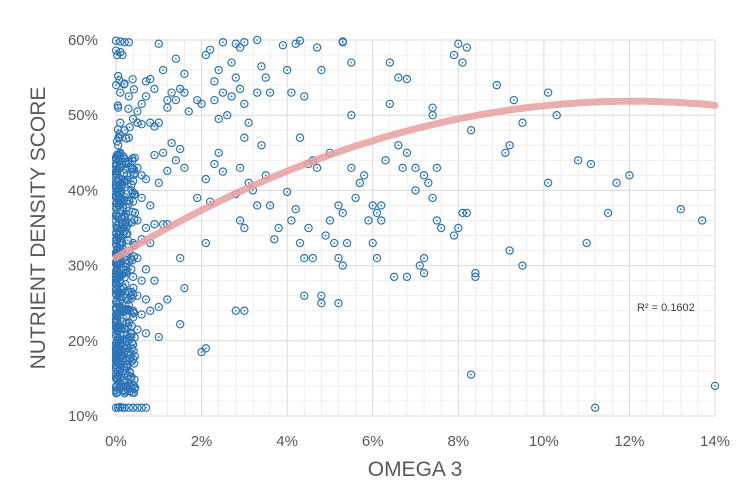 The image size is (744, 497). Describe the element at coordinates (83, 341) in the screenshot. I see `y-tick-label: 20%` at that location.